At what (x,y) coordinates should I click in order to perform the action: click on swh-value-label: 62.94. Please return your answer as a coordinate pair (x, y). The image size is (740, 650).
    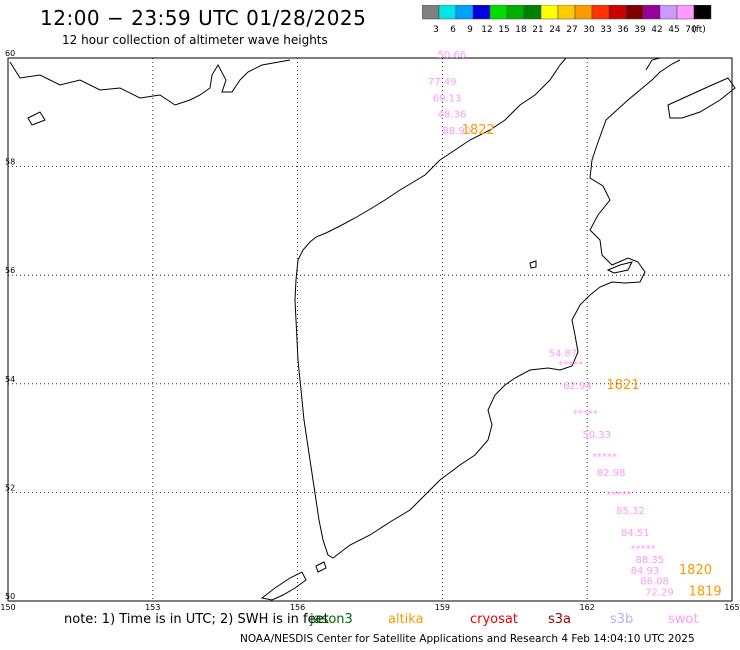
    Looking at the image, I should click on (577, 386).